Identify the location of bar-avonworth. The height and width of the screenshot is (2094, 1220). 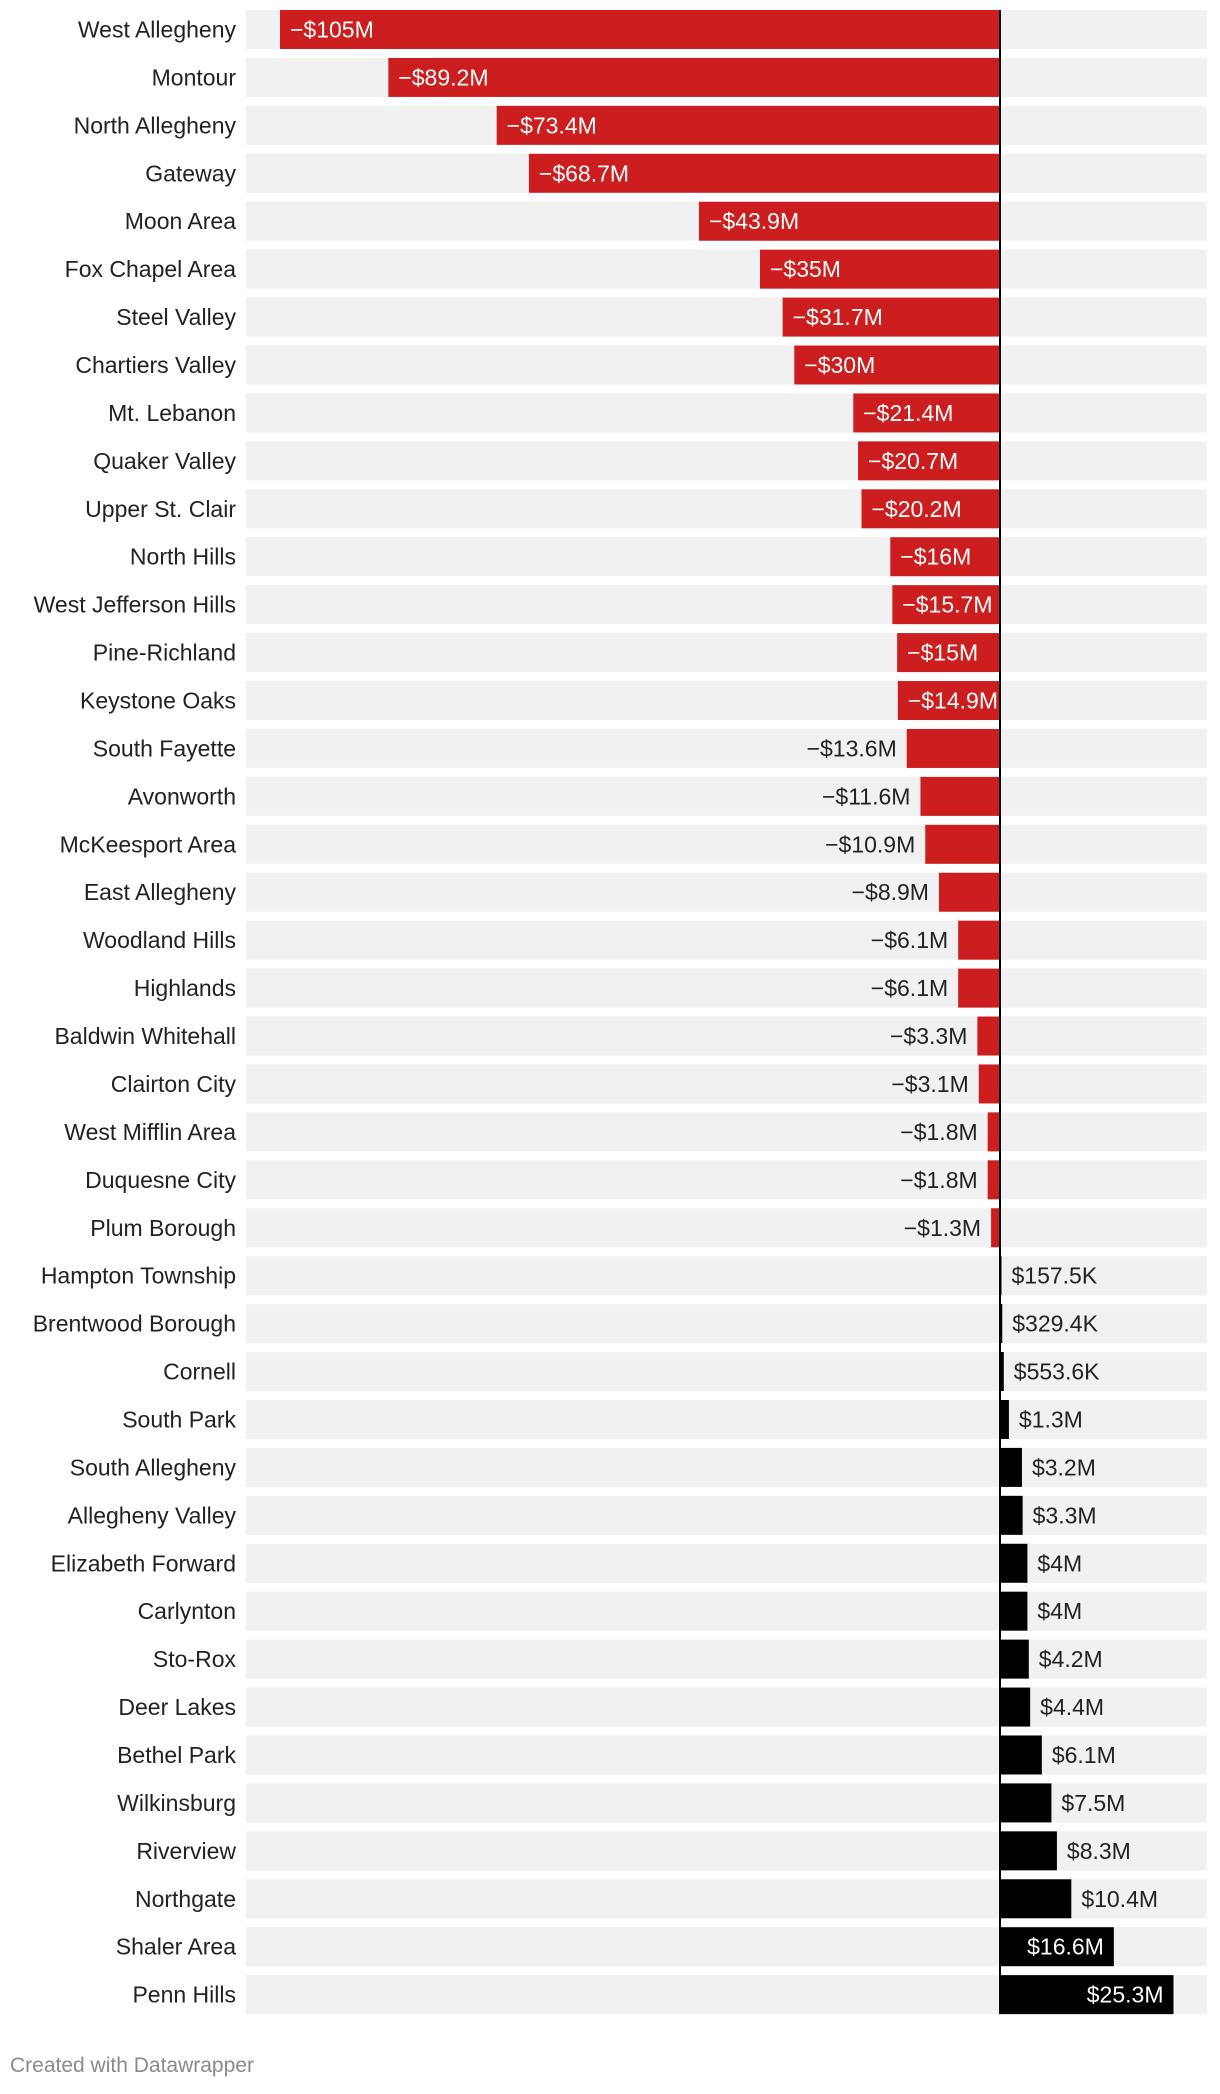
(960, 796).